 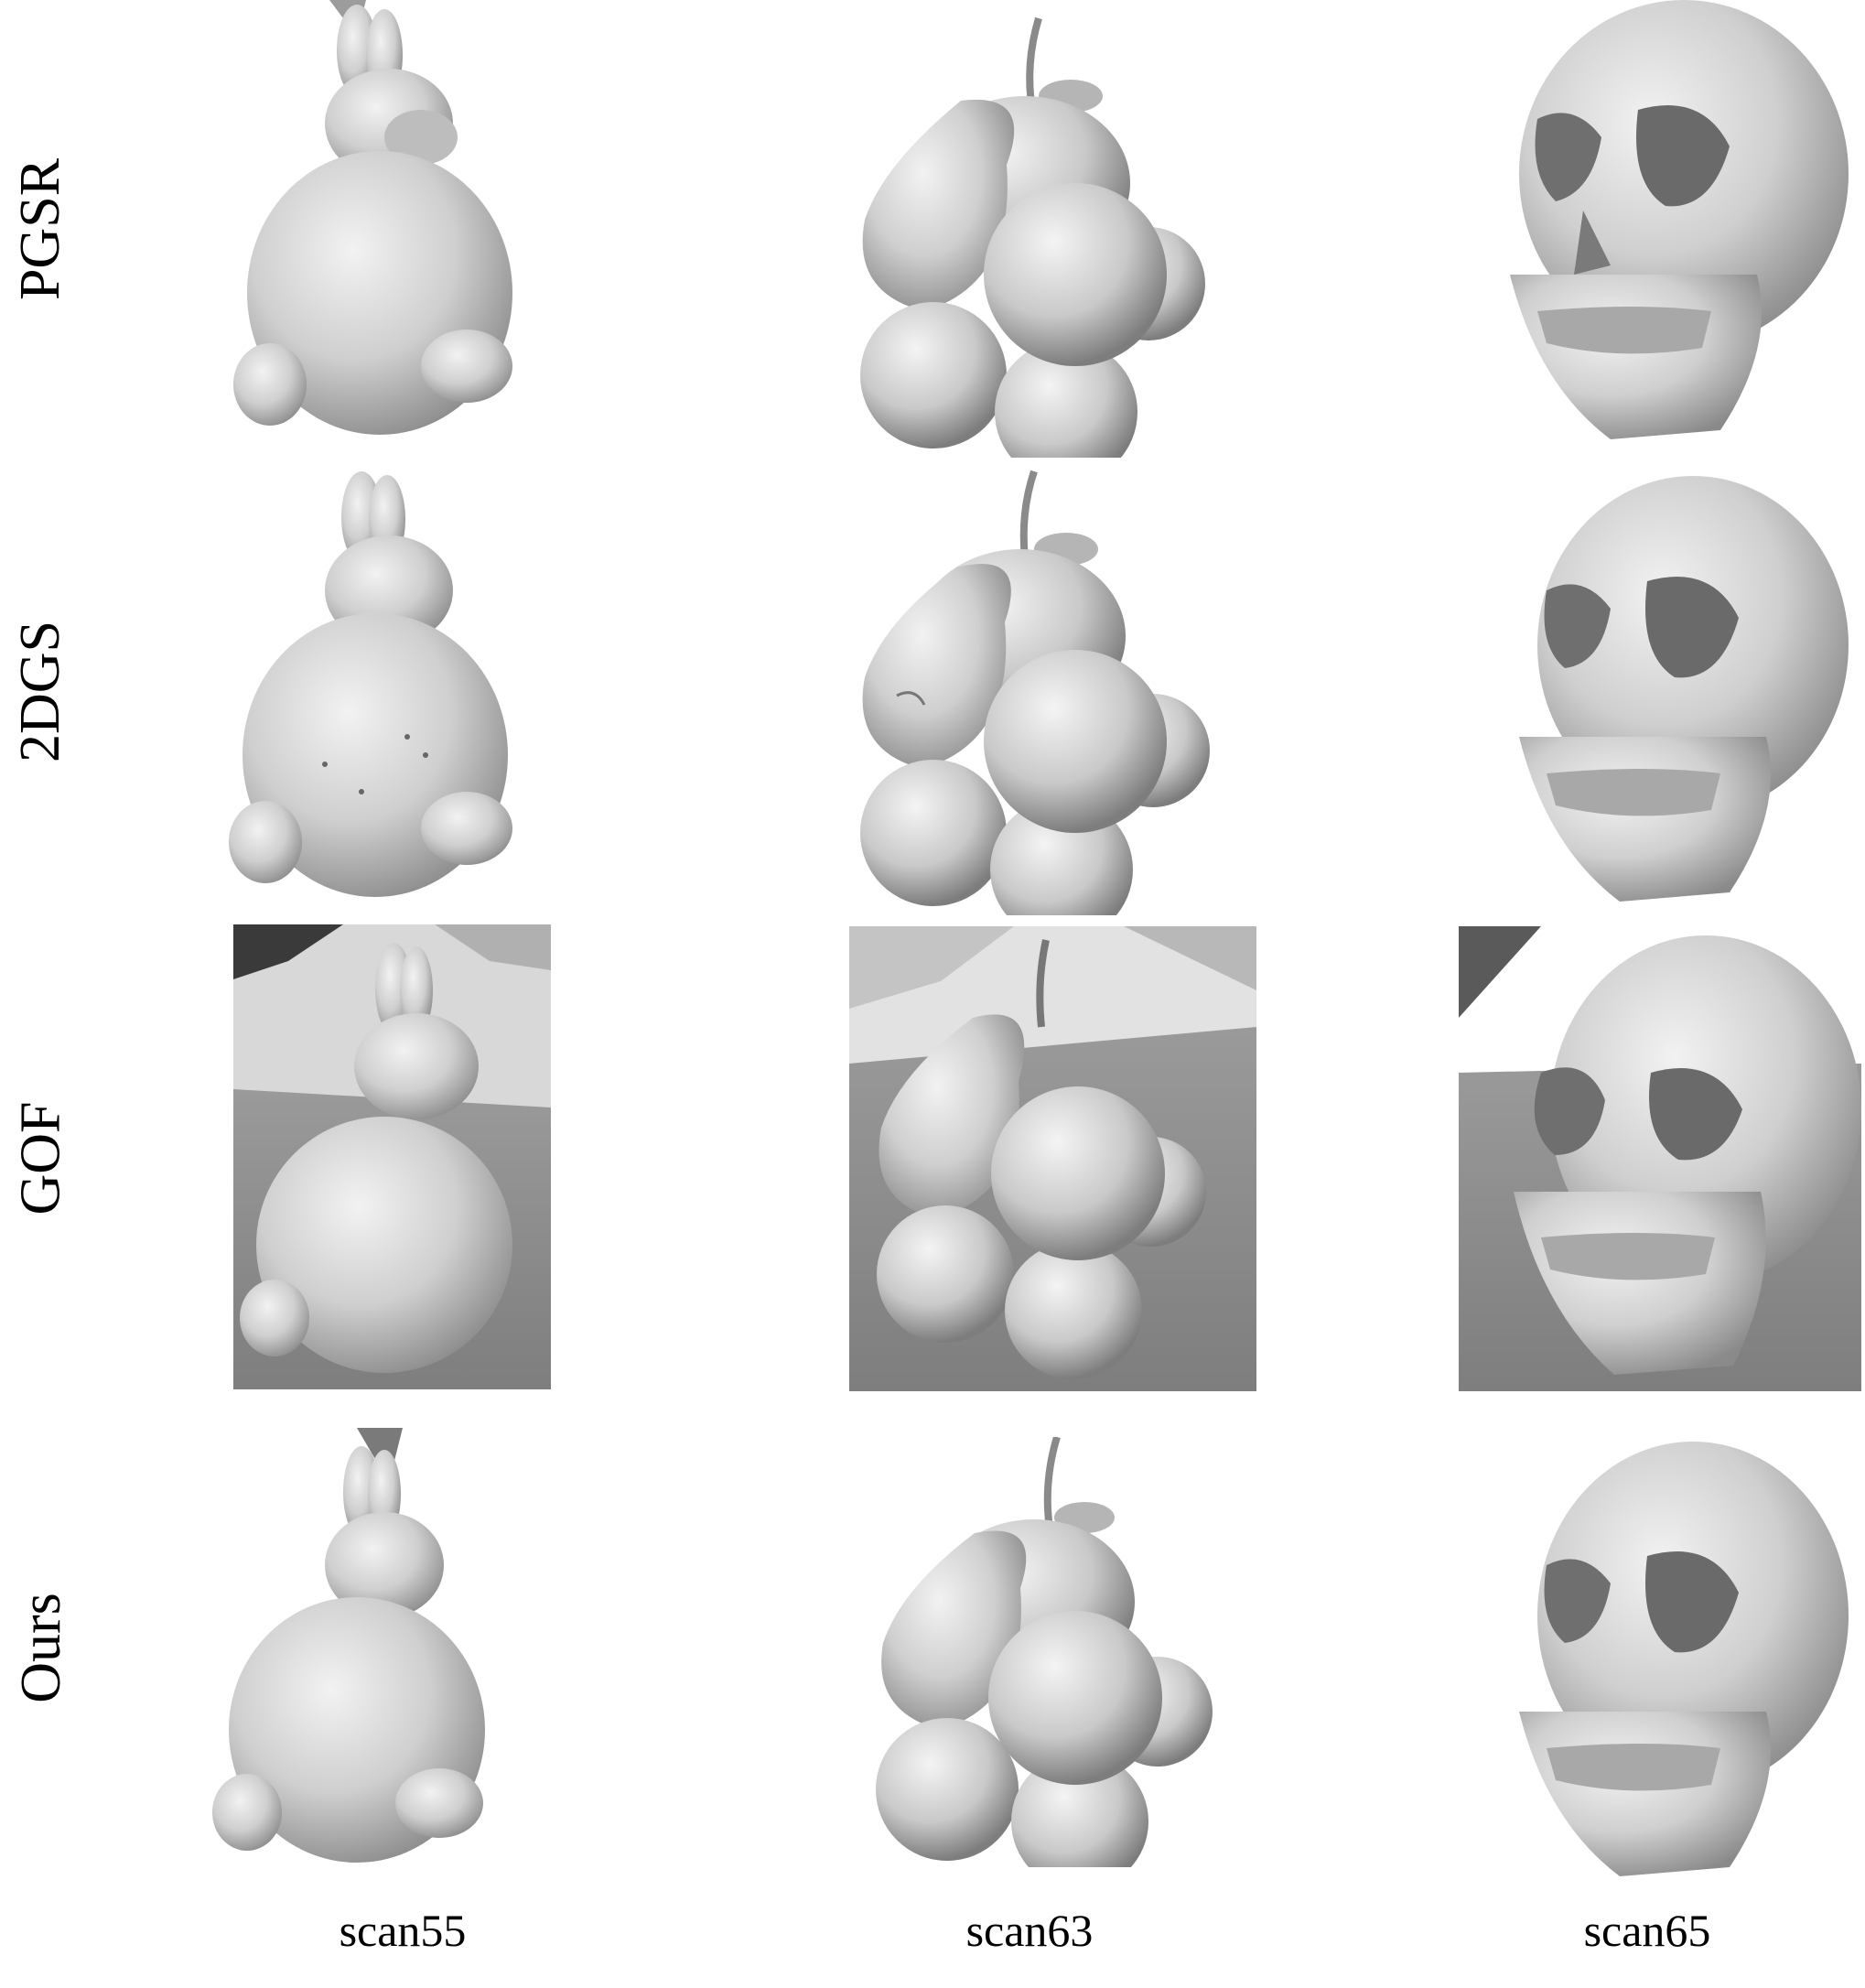 What do you see at coordinates (403, 1930) in the screenshot?
I see `column-label-scan55: scan55` at bounding box center [403, 1930].